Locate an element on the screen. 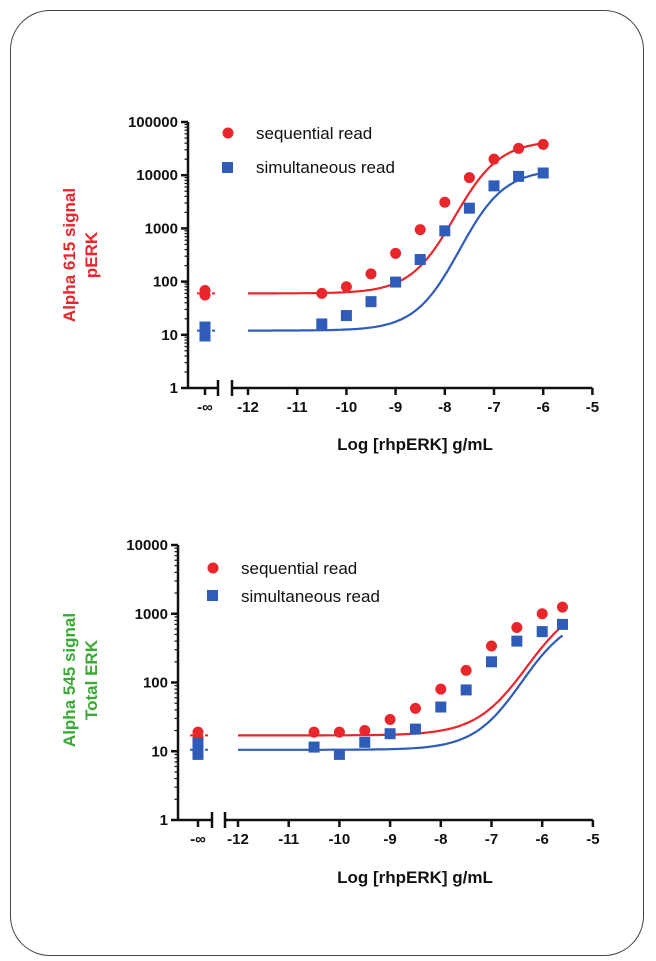 The width and height of the screenshot is (656, 961). chart-total-erk-fit-curve-simultaneous is located at coordinates (401, 692).